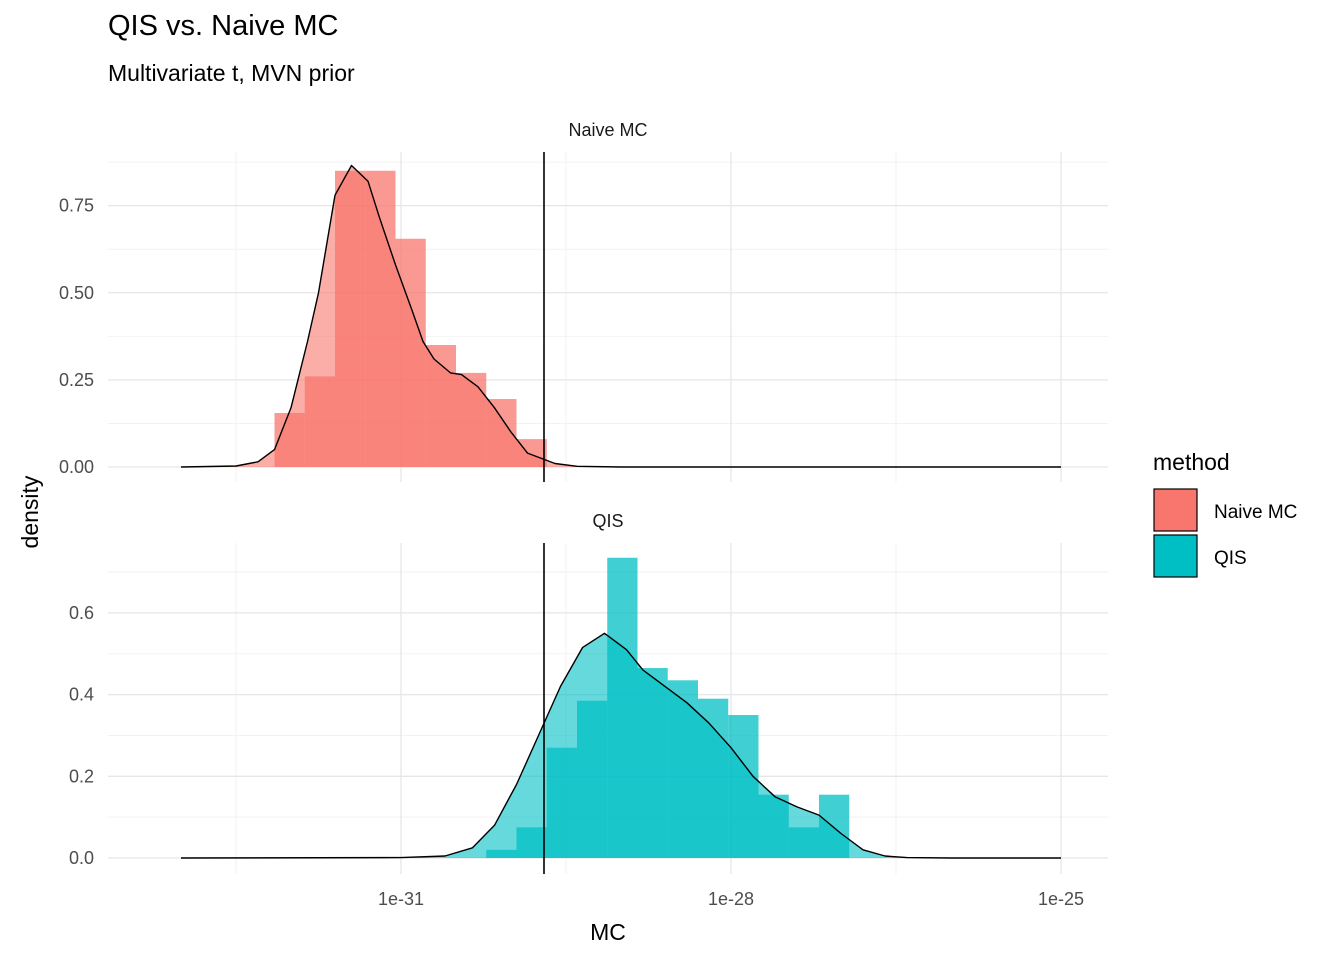 The image size is (1344, 960). Describe the element at coordinates (81, 613) in the screenshot. I see `y-tick-label: 0.6` at that location.